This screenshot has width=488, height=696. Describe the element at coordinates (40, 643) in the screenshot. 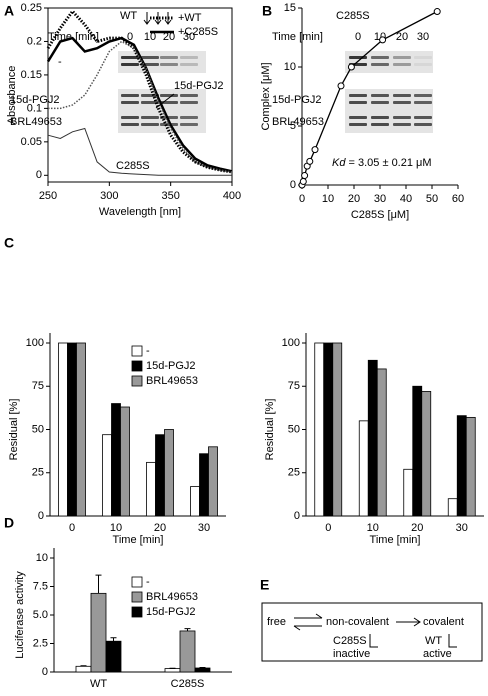

I see `y-tick-label: 2.5` at that location.